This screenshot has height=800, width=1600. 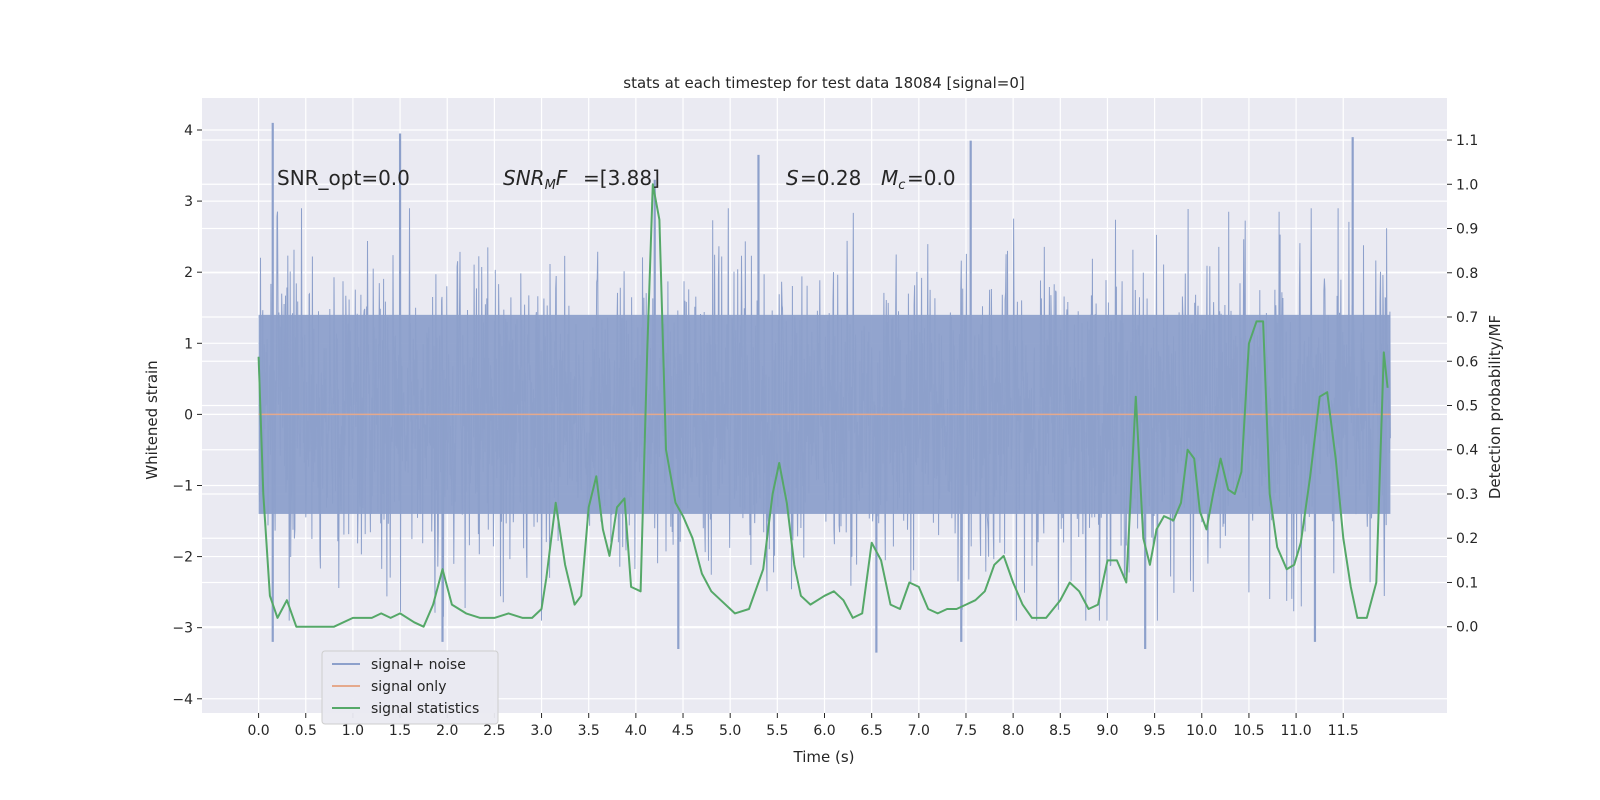 I want to click on legend-box, so click(x=410, y=687).